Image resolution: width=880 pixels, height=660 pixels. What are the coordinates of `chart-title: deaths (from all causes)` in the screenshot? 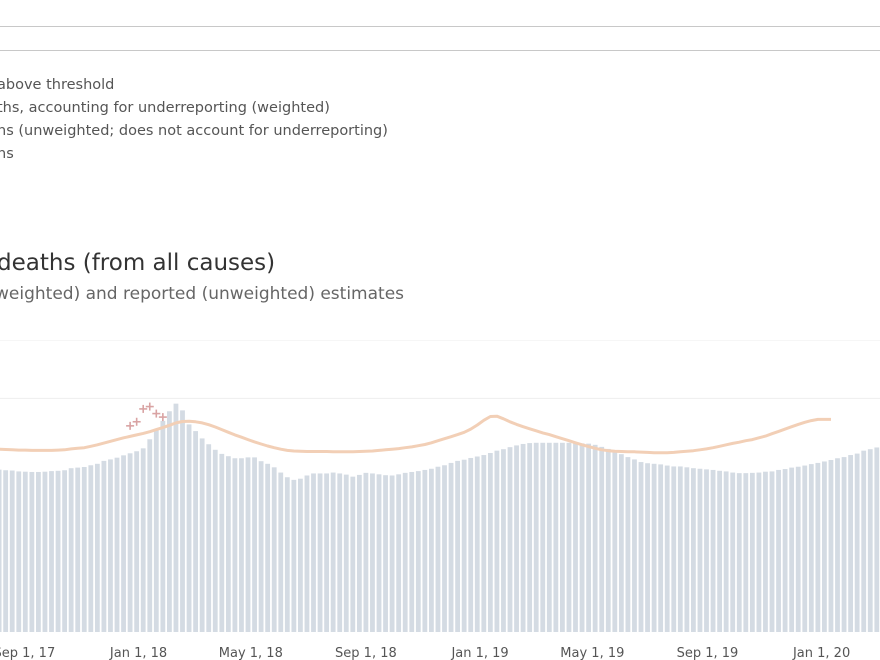 It's located at (138, 263).